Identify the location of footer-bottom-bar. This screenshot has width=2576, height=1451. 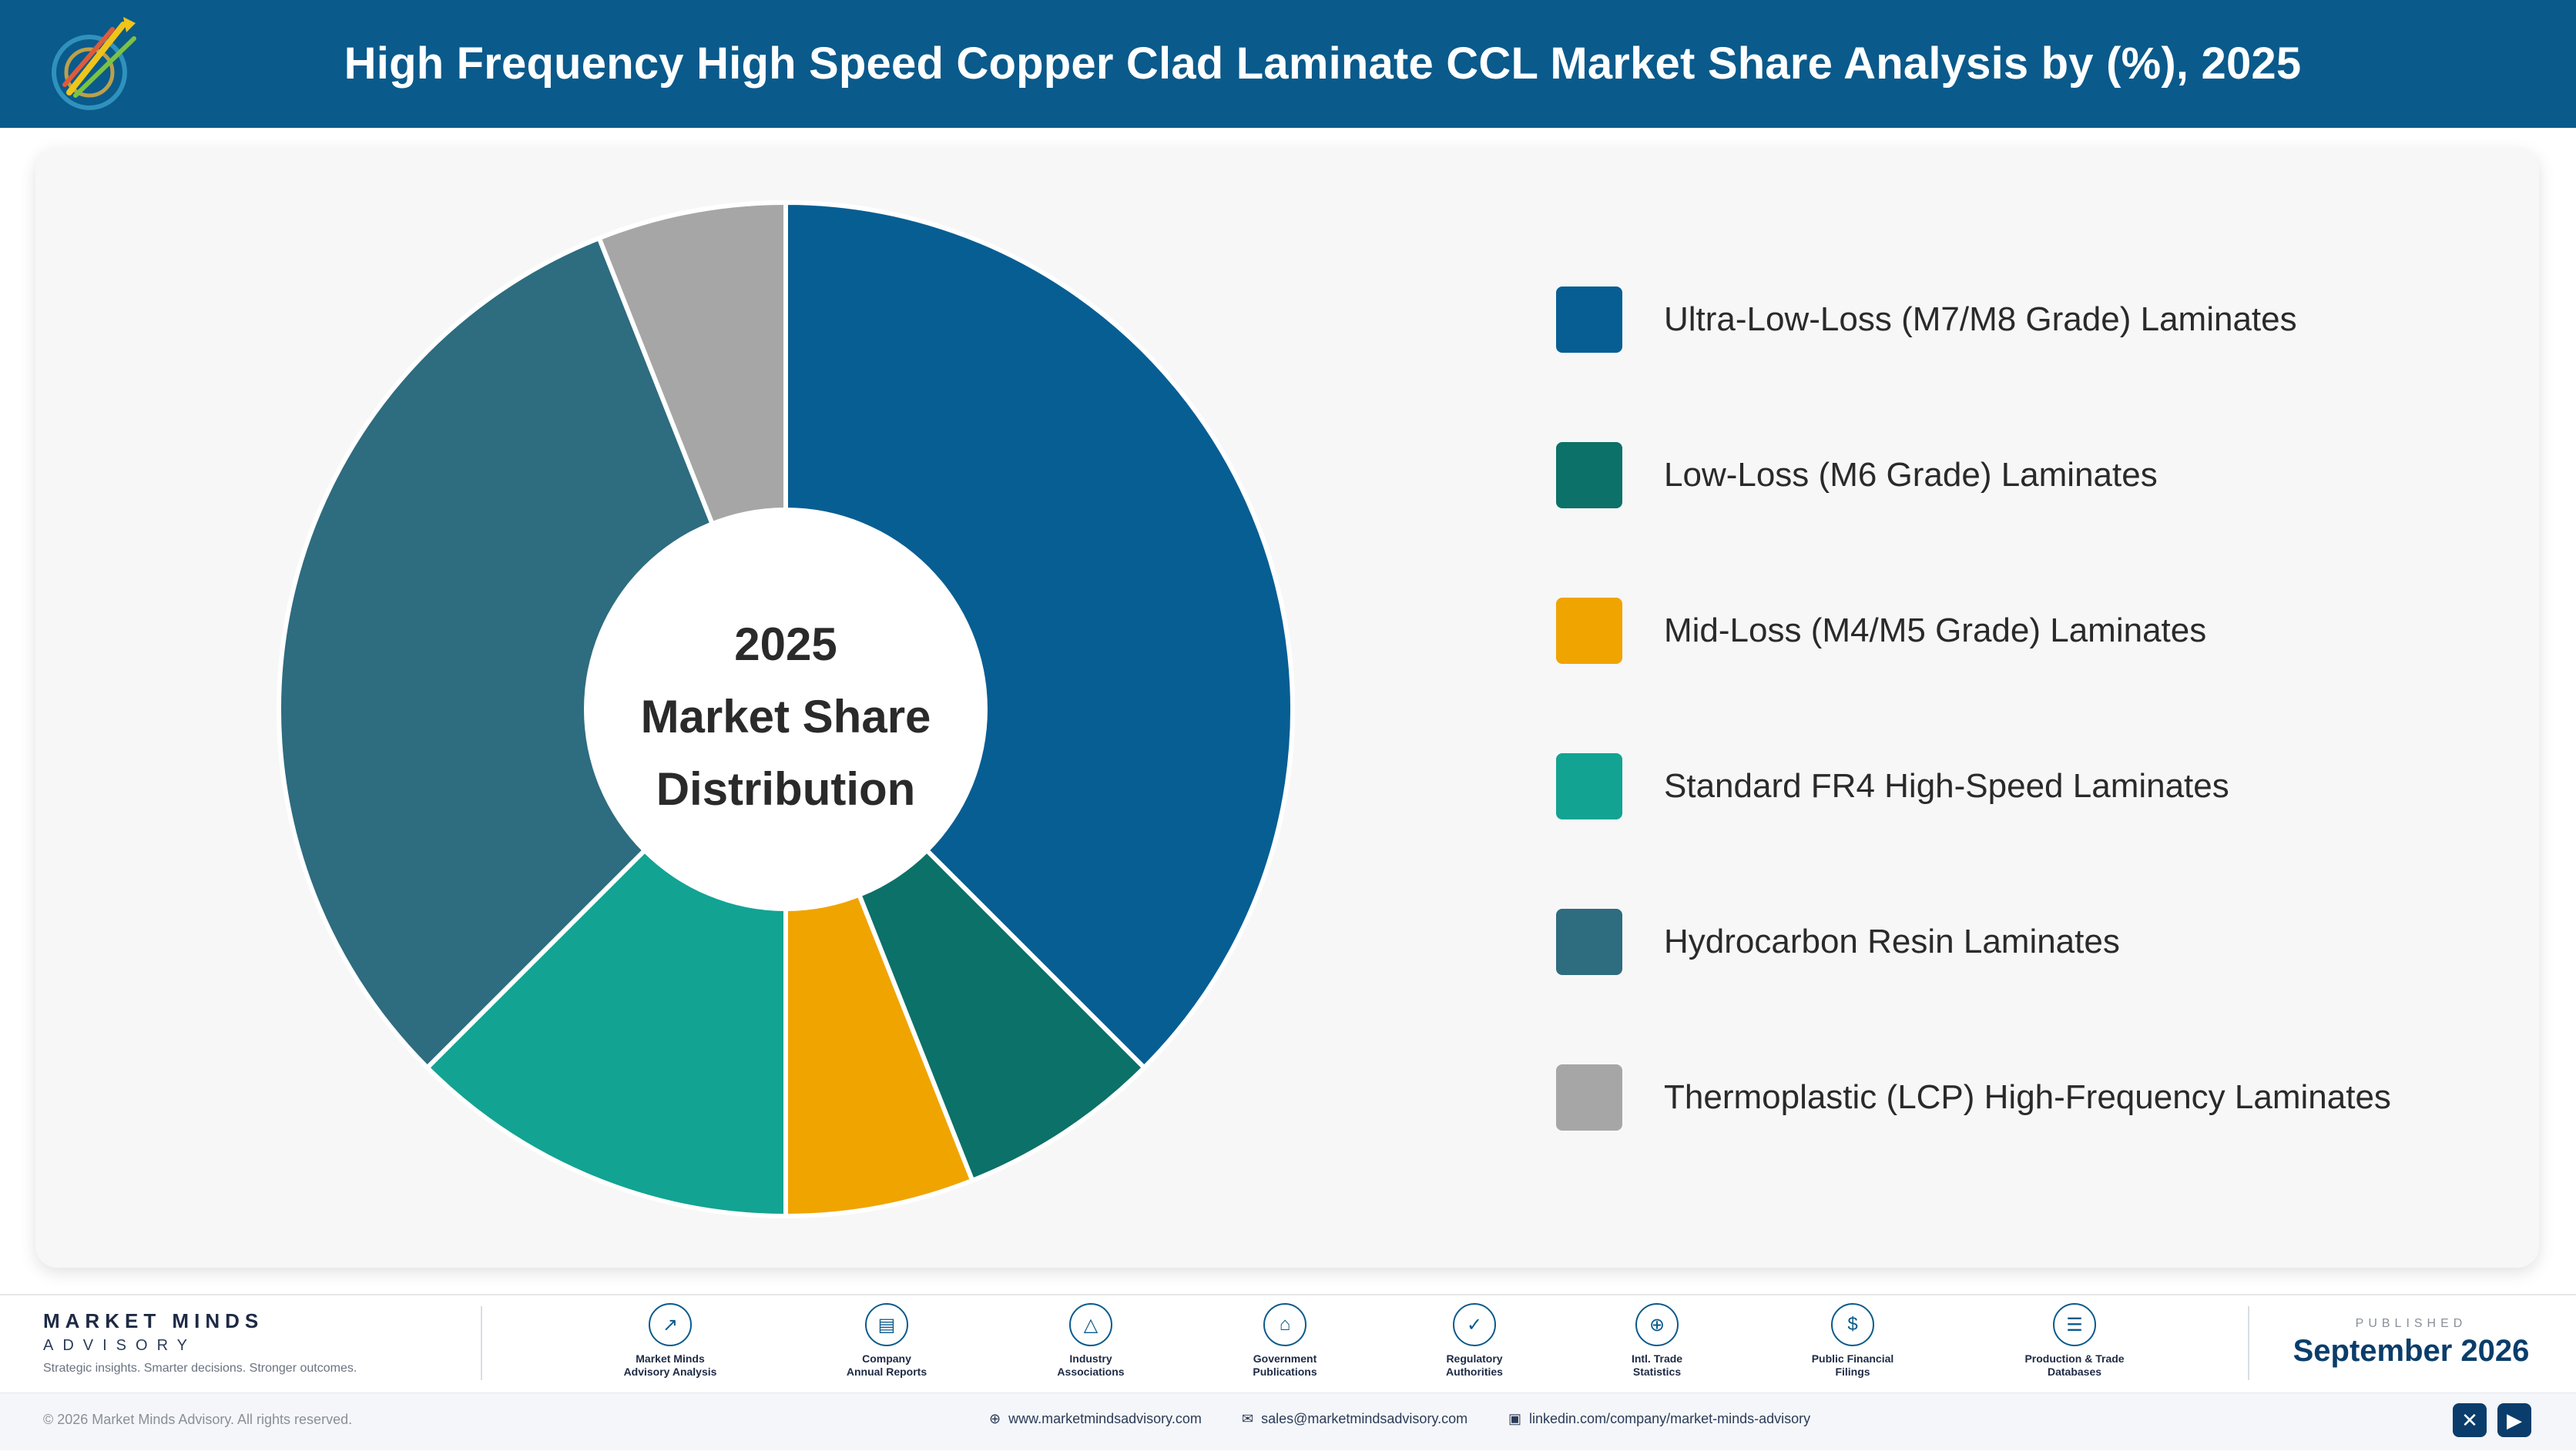
(1288, 1421).